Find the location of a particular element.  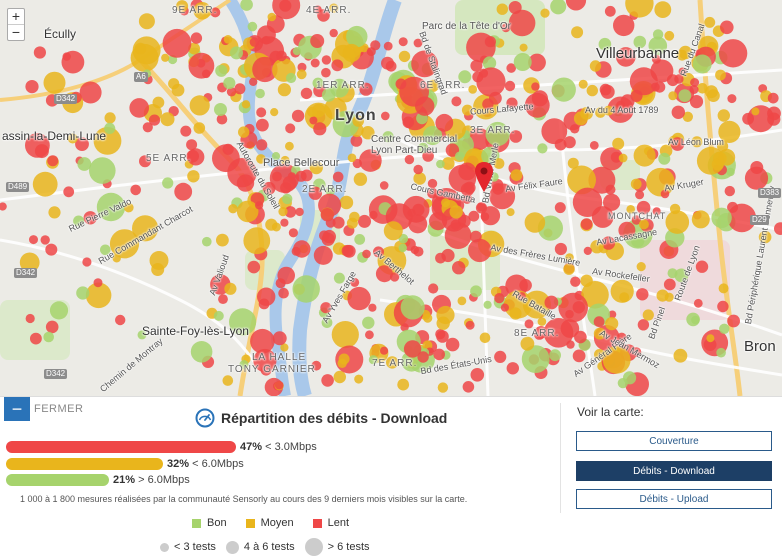

label-lyon: Lyon is located at coordinates (356, 115).